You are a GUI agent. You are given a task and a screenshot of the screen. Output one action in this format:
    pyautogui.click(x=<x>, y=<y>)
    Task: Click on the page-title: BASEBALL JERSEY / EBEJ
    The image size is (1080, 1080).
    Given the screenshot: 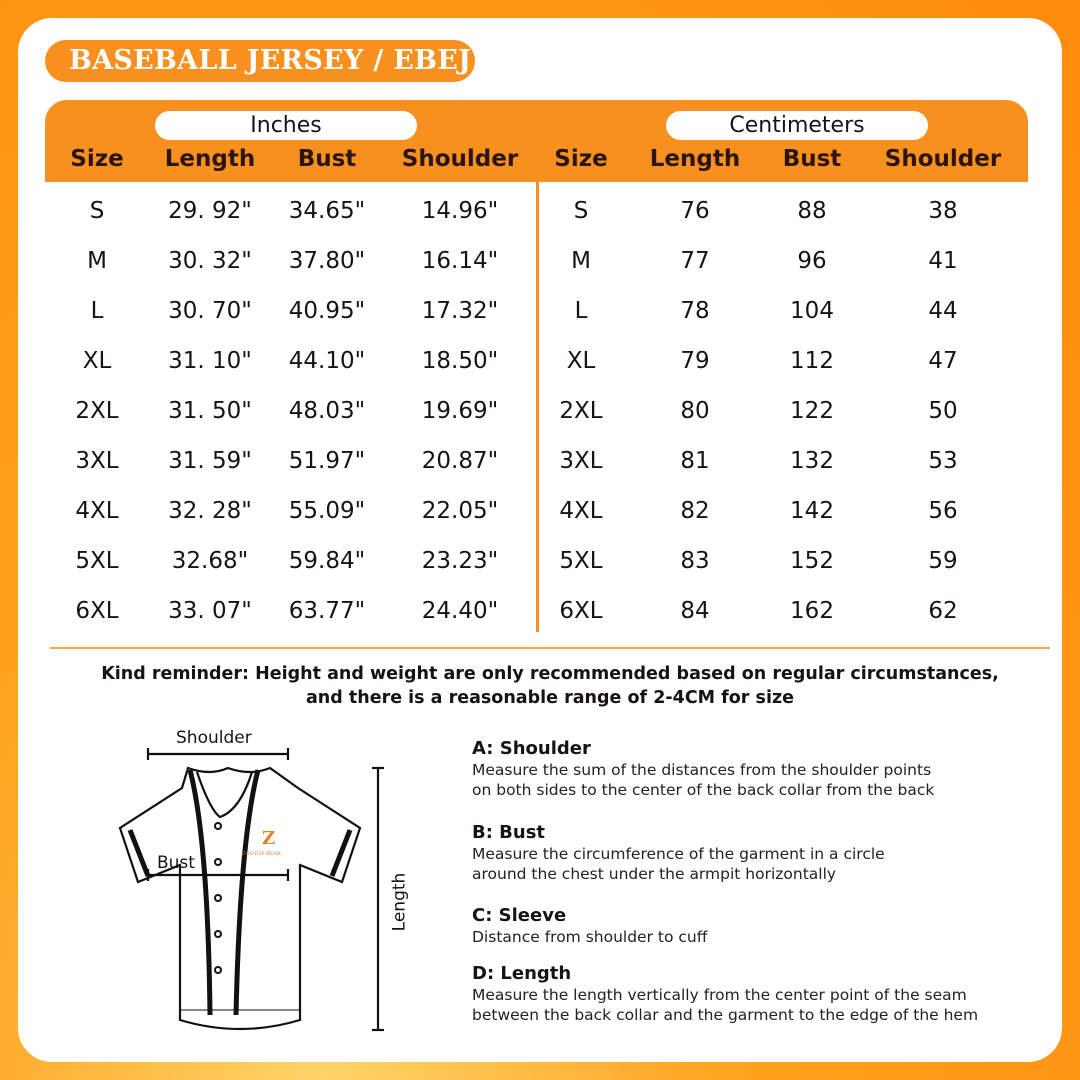 What is the action you would take?
    pyautogui.click(x=260, y=61)
    